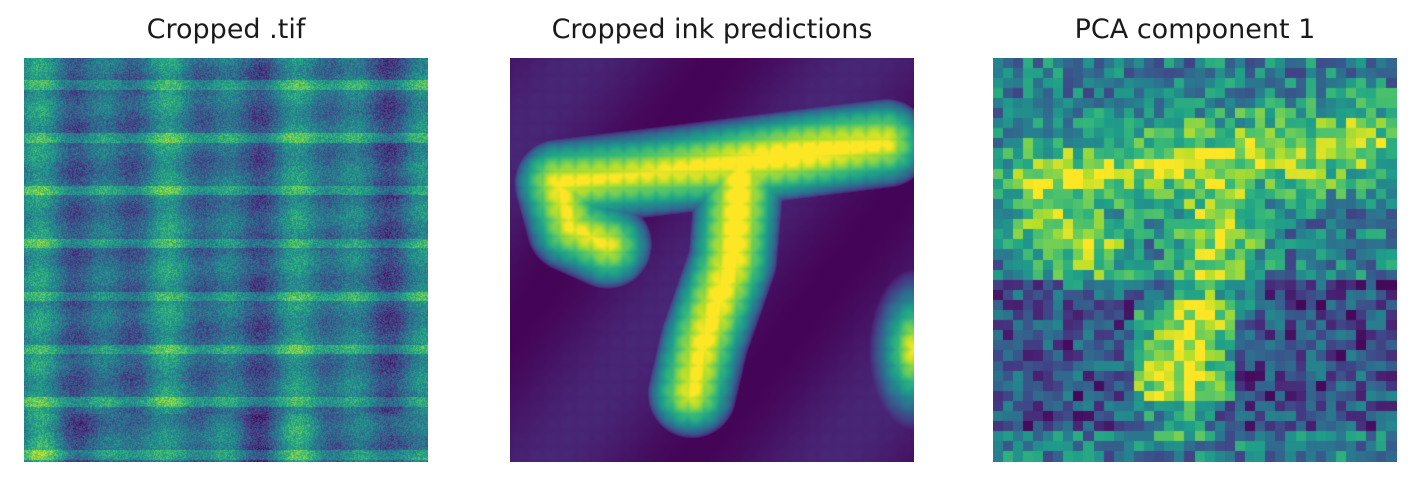 The height and width of the screenshot is (480, 1416). I want to click on panel-title: PCA component 1, so click(1195, 29).